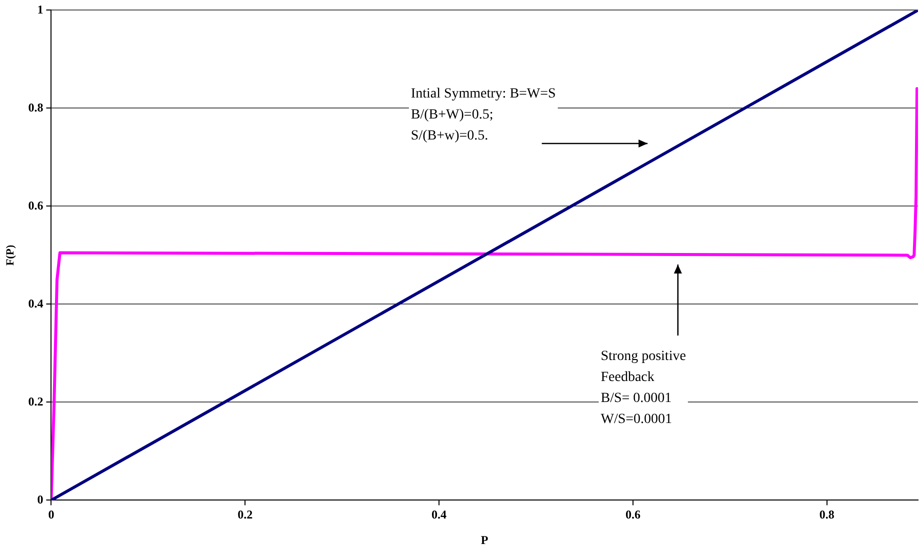 This screenshot has width=919, height=552. What do you see at coordinates (36, 303) in the screenshot?
I see `y-tick-label: 0.4` at bounding box center [36, 303].